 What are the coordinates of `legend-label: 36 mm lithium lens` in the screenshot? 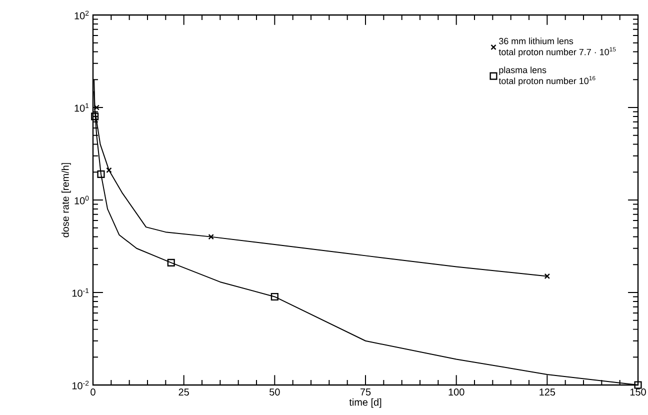 It's located at (536, 41).